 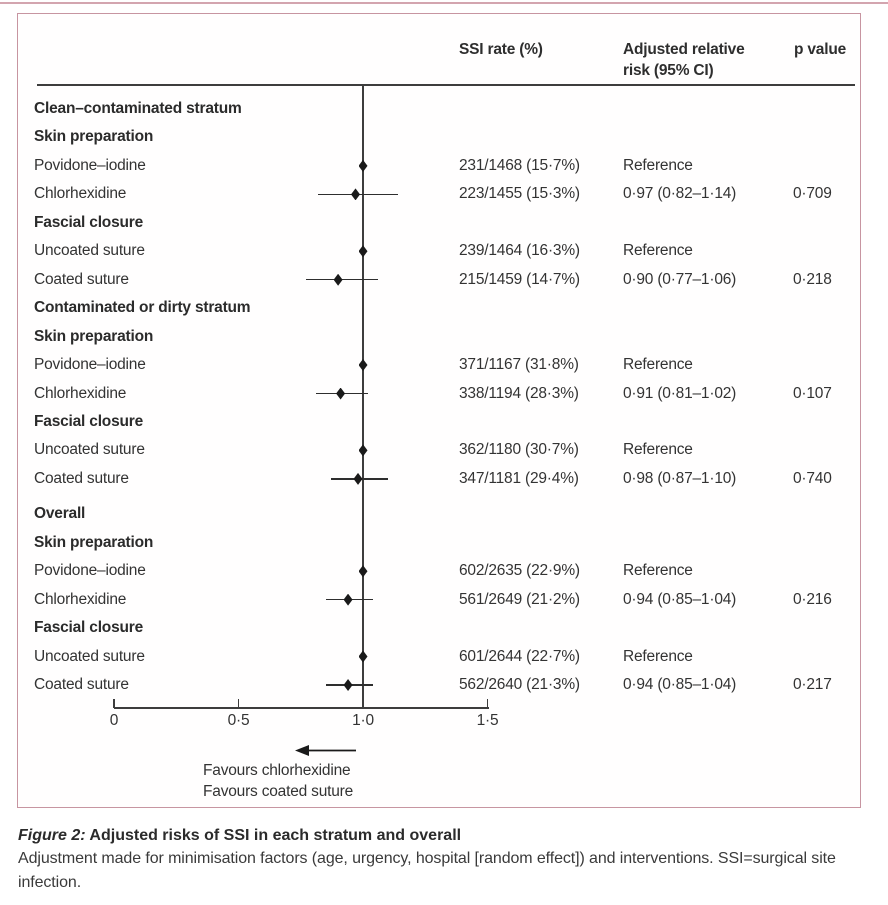 I want to click on relative-risk-value: 0·97 (0·82–1·14), so click(x=680, y=194).